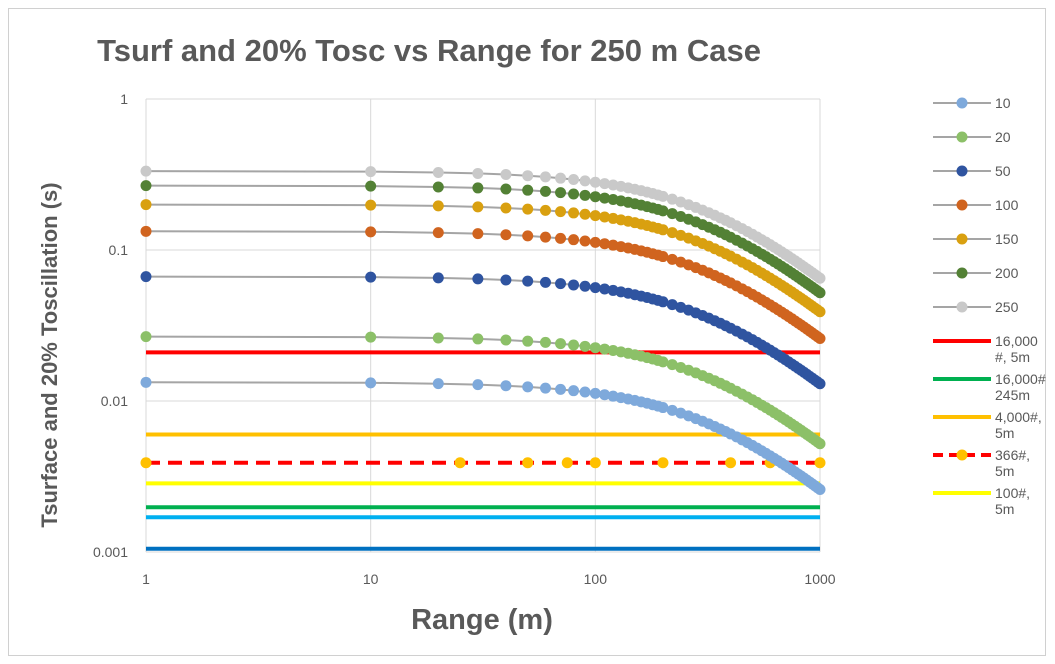  What do you see at coordinates (482, 620) in the screenshot?
I see `x-axis-label: Range (m)` at bounding box center [482, 620].